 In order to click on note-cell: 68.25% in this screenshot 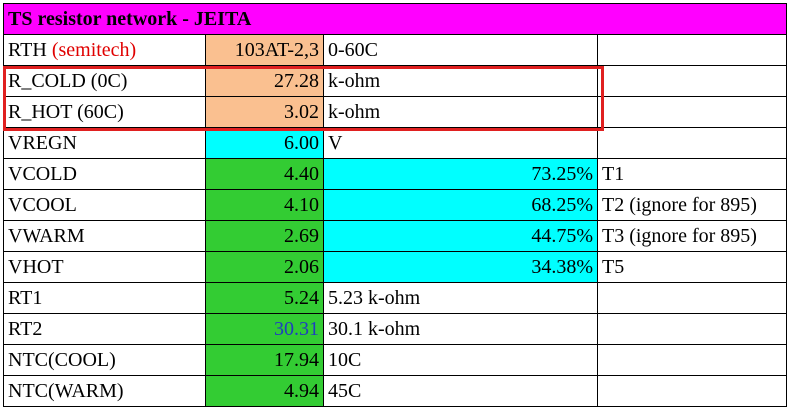, I will do `click(460, 205)`.